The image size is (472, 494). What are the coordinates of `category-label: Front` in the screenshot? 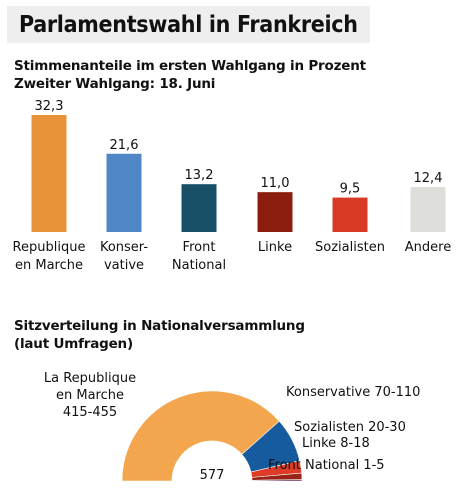 It's located at (199, 247).